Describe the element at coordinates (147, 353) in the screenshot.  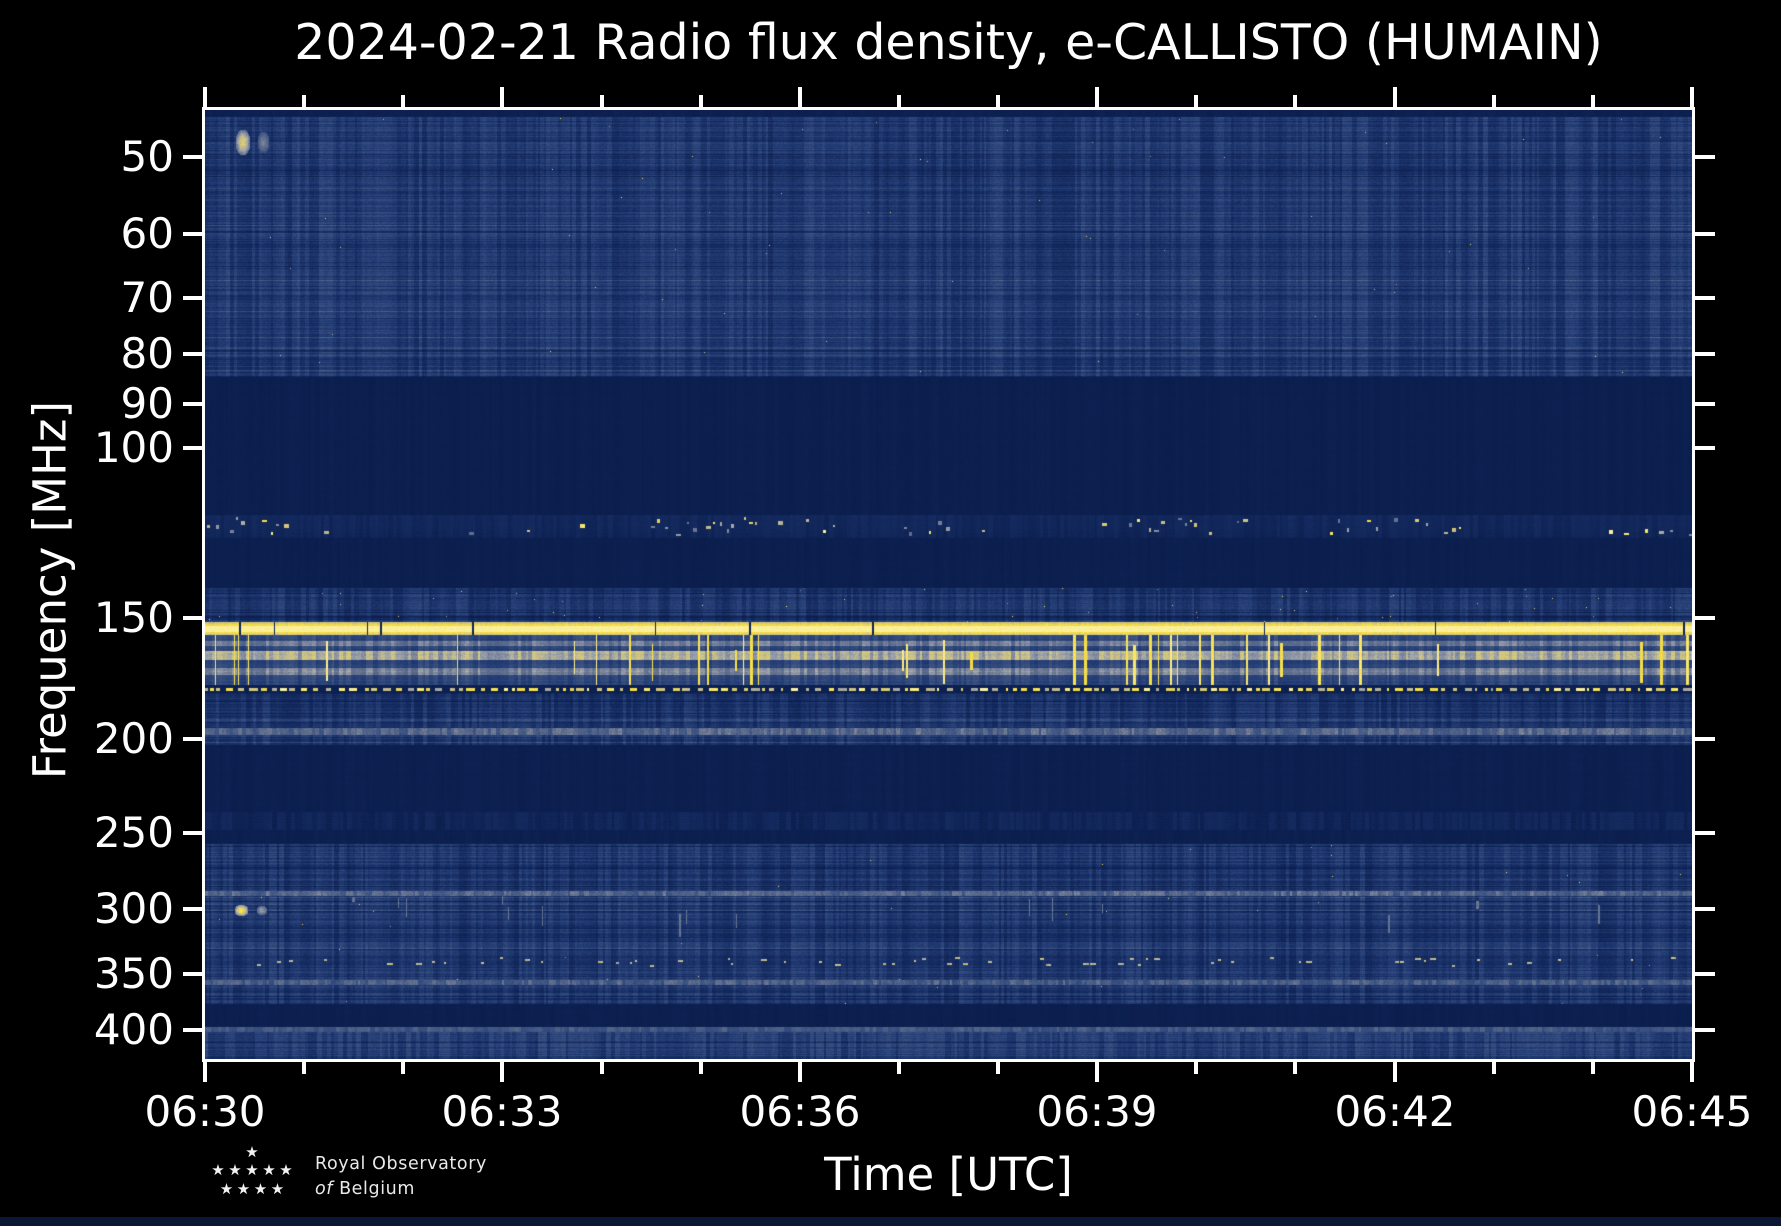
I see `y-tick-label: 80` at that location.